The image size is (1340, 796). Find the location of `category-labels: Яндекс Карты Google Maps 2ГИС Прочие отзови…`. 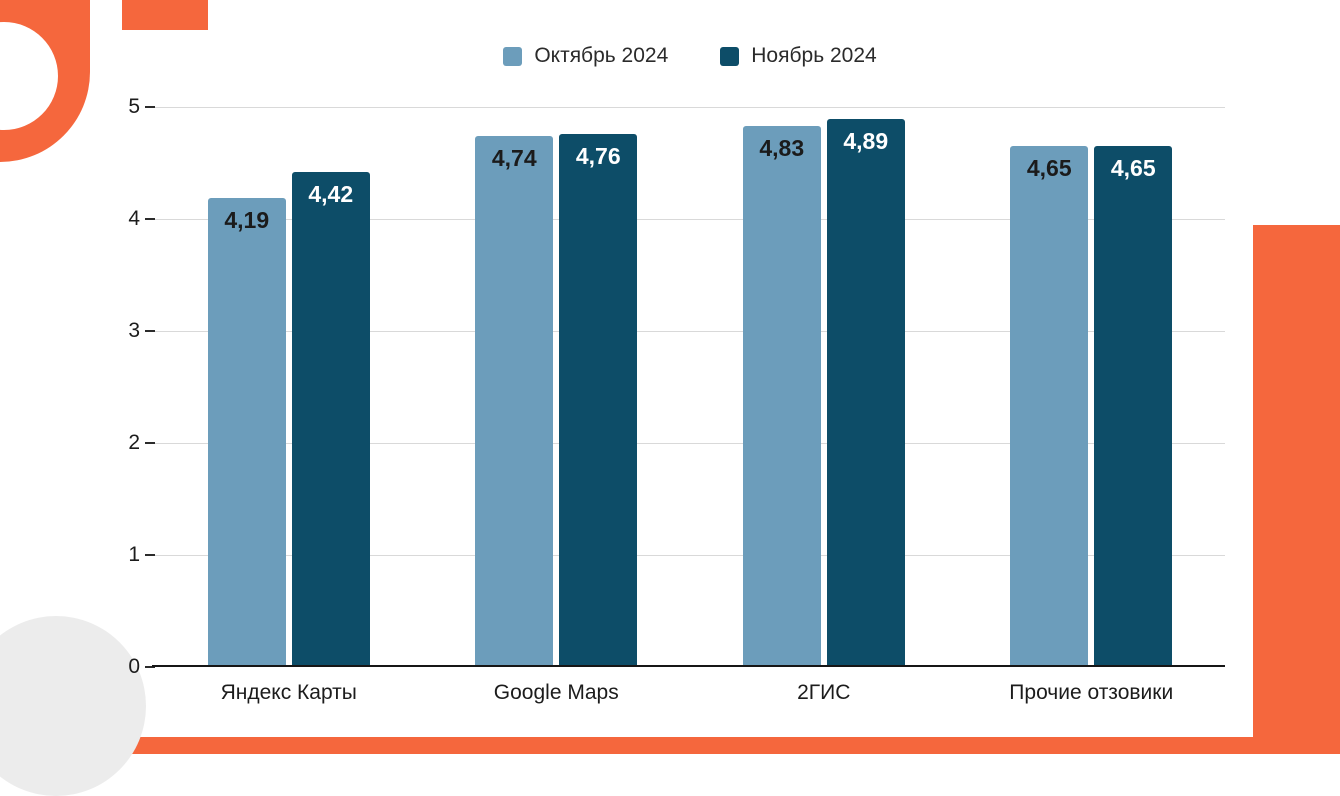

category-labels: Яндекс Карты Google Maps 2ГИС Прочие отзови… is located at coordinates (690, 693).